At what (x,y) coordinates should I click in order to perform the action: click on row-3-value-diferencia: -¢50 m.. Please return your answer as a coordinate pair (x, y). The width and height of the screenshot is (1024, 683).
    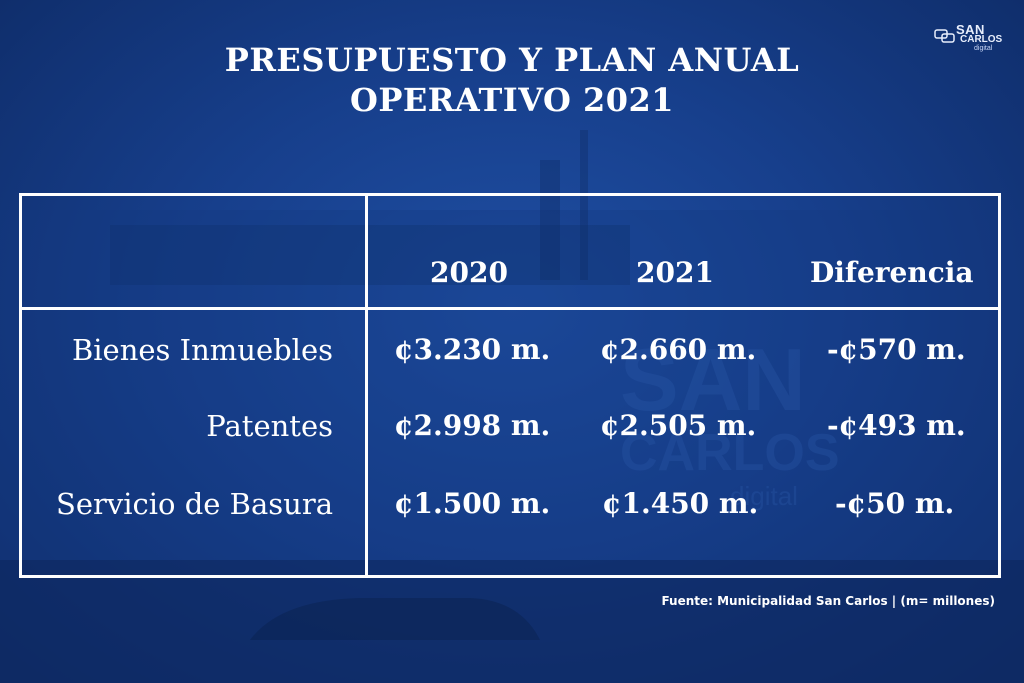
    Looking at the image, I should click on (895, 503).